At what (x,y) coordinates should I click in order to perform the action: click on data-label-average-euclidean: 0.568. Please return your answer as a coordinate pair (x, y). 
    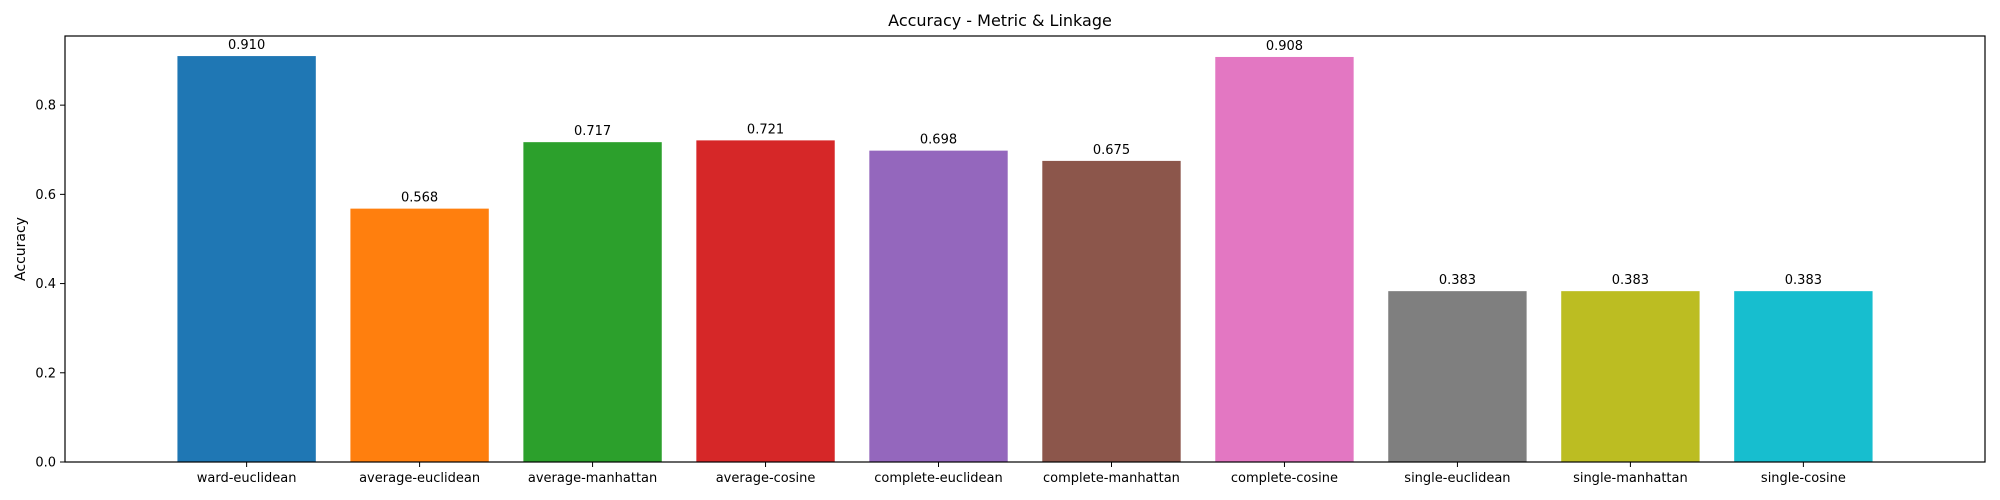
    Looking at the image, I should click on (419, 198).